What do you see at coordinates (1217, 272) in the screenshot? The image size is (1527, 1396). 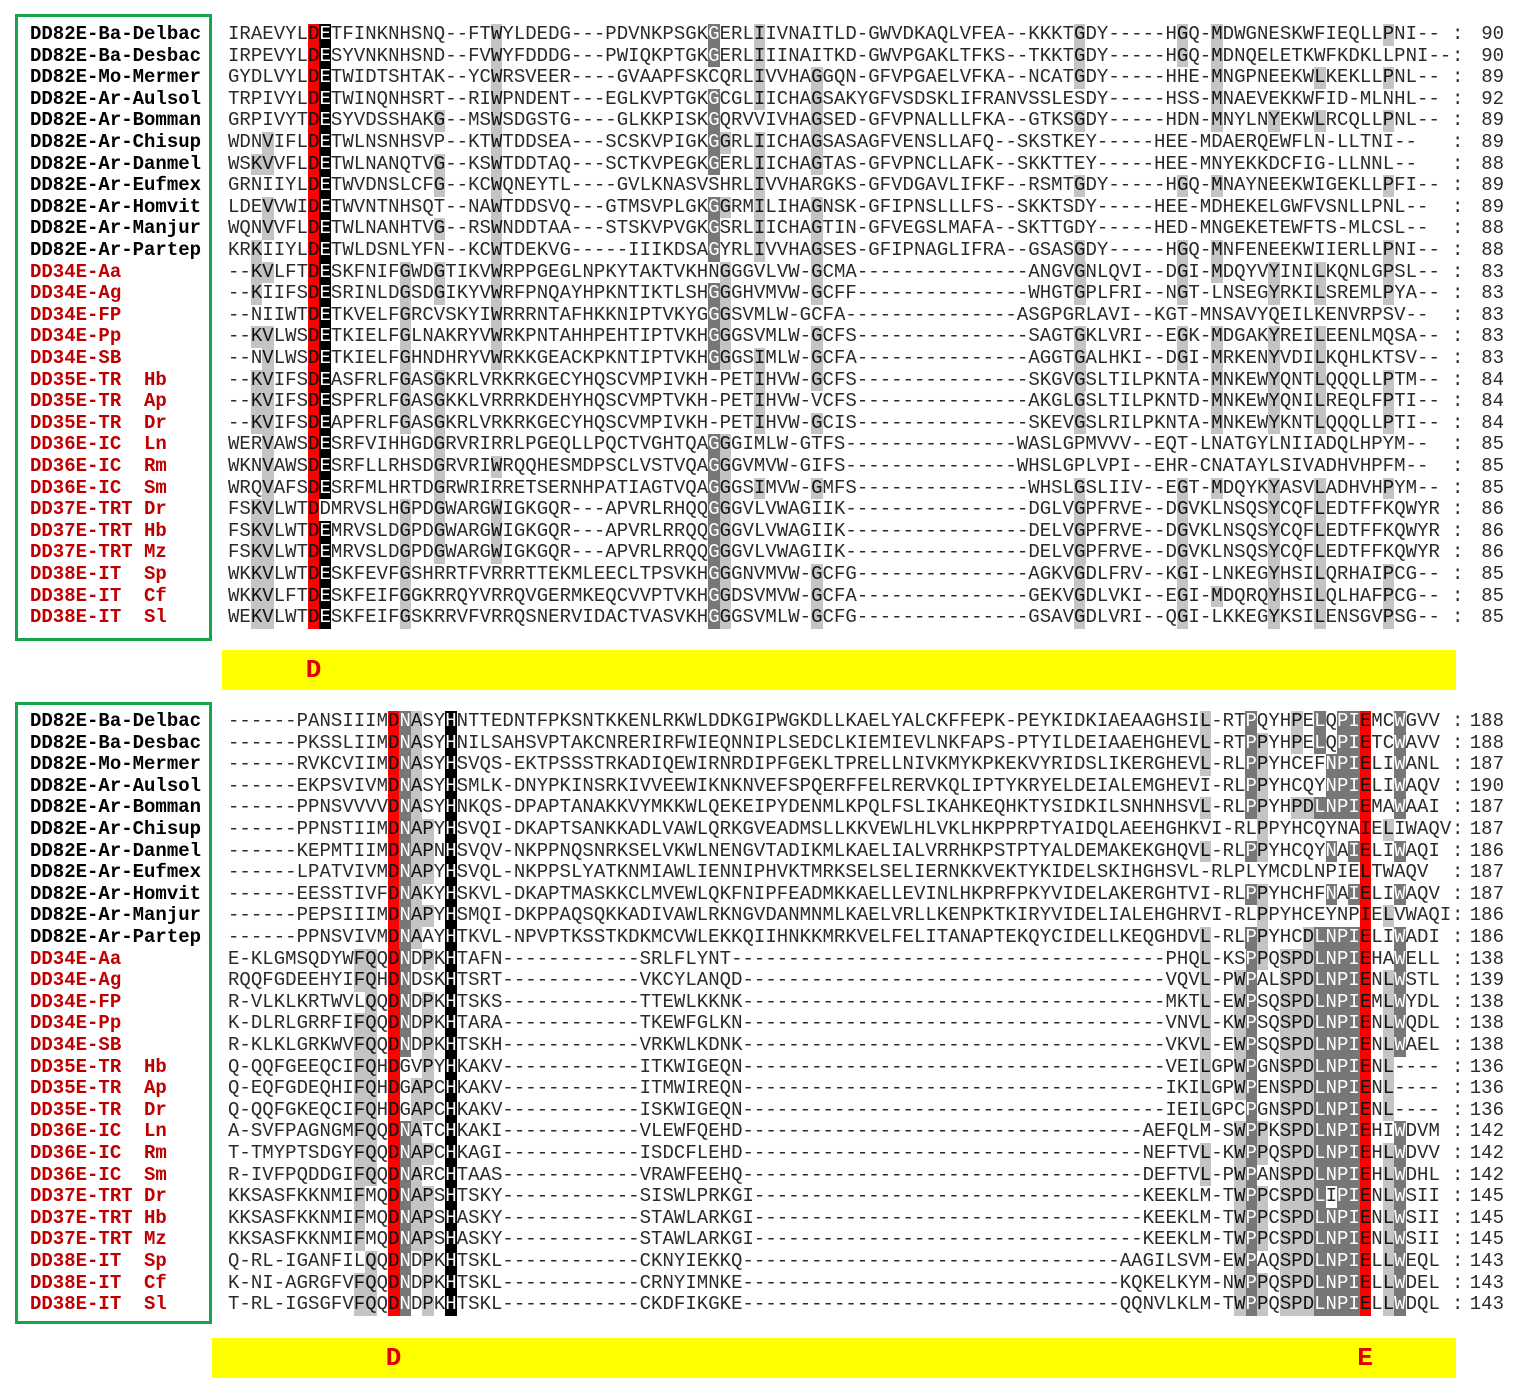 I see `residue-run: M` at bounding box center [1217, 272].